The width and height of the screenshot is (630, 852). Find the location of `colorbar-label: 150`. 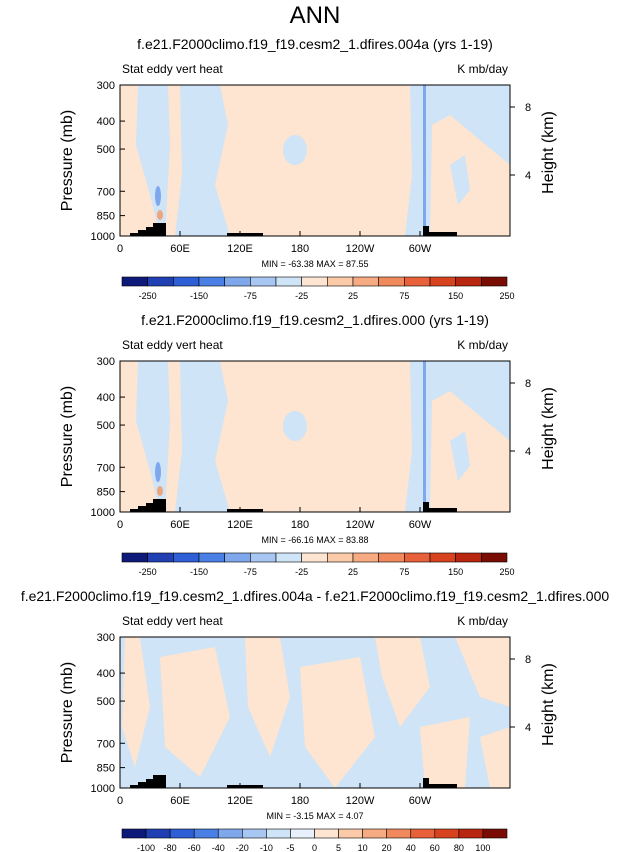

colorbar-label: 150 is located at coordinates (455, 296).